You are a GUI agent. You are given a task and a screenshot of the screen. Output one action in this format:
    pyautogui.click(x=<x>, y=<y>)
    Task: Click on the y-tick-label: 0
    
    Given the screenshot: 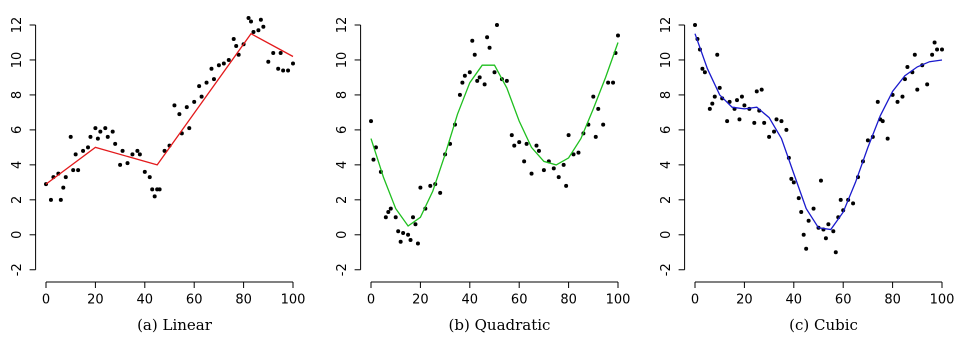 What is the action you would take?
    pyautogui.click(x=666, y=235)
    